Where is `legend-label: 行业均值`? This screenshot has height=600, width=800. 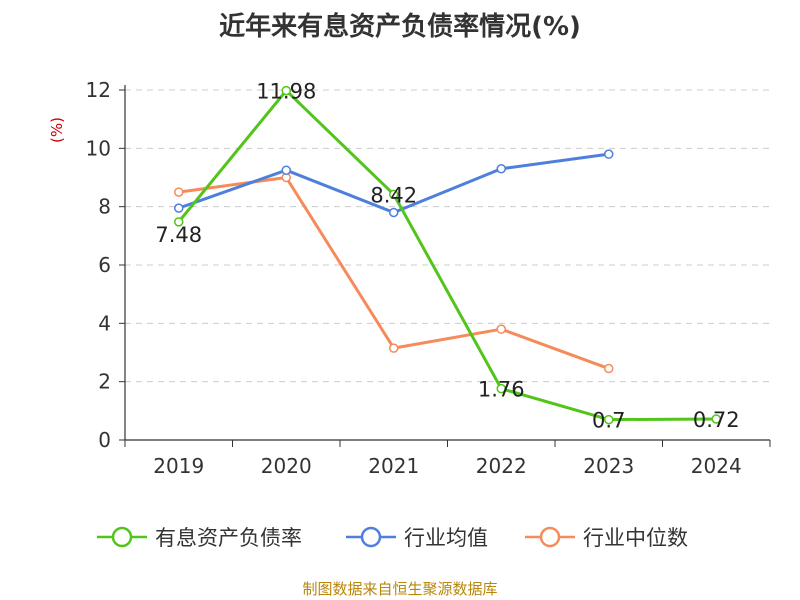 legend-label: 行业均值 is located at coordinates (446, 538).